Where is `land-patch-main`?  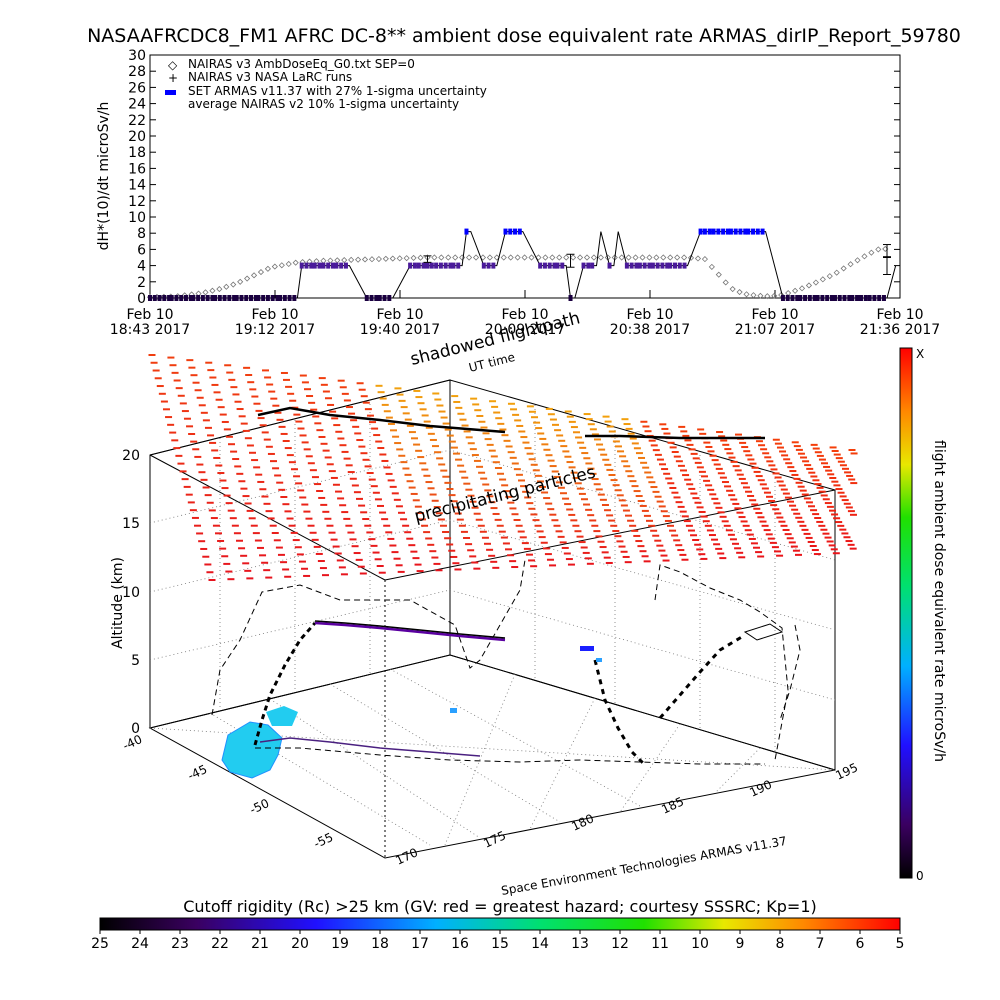
land-patch-main is located at coordinates (252, 750).